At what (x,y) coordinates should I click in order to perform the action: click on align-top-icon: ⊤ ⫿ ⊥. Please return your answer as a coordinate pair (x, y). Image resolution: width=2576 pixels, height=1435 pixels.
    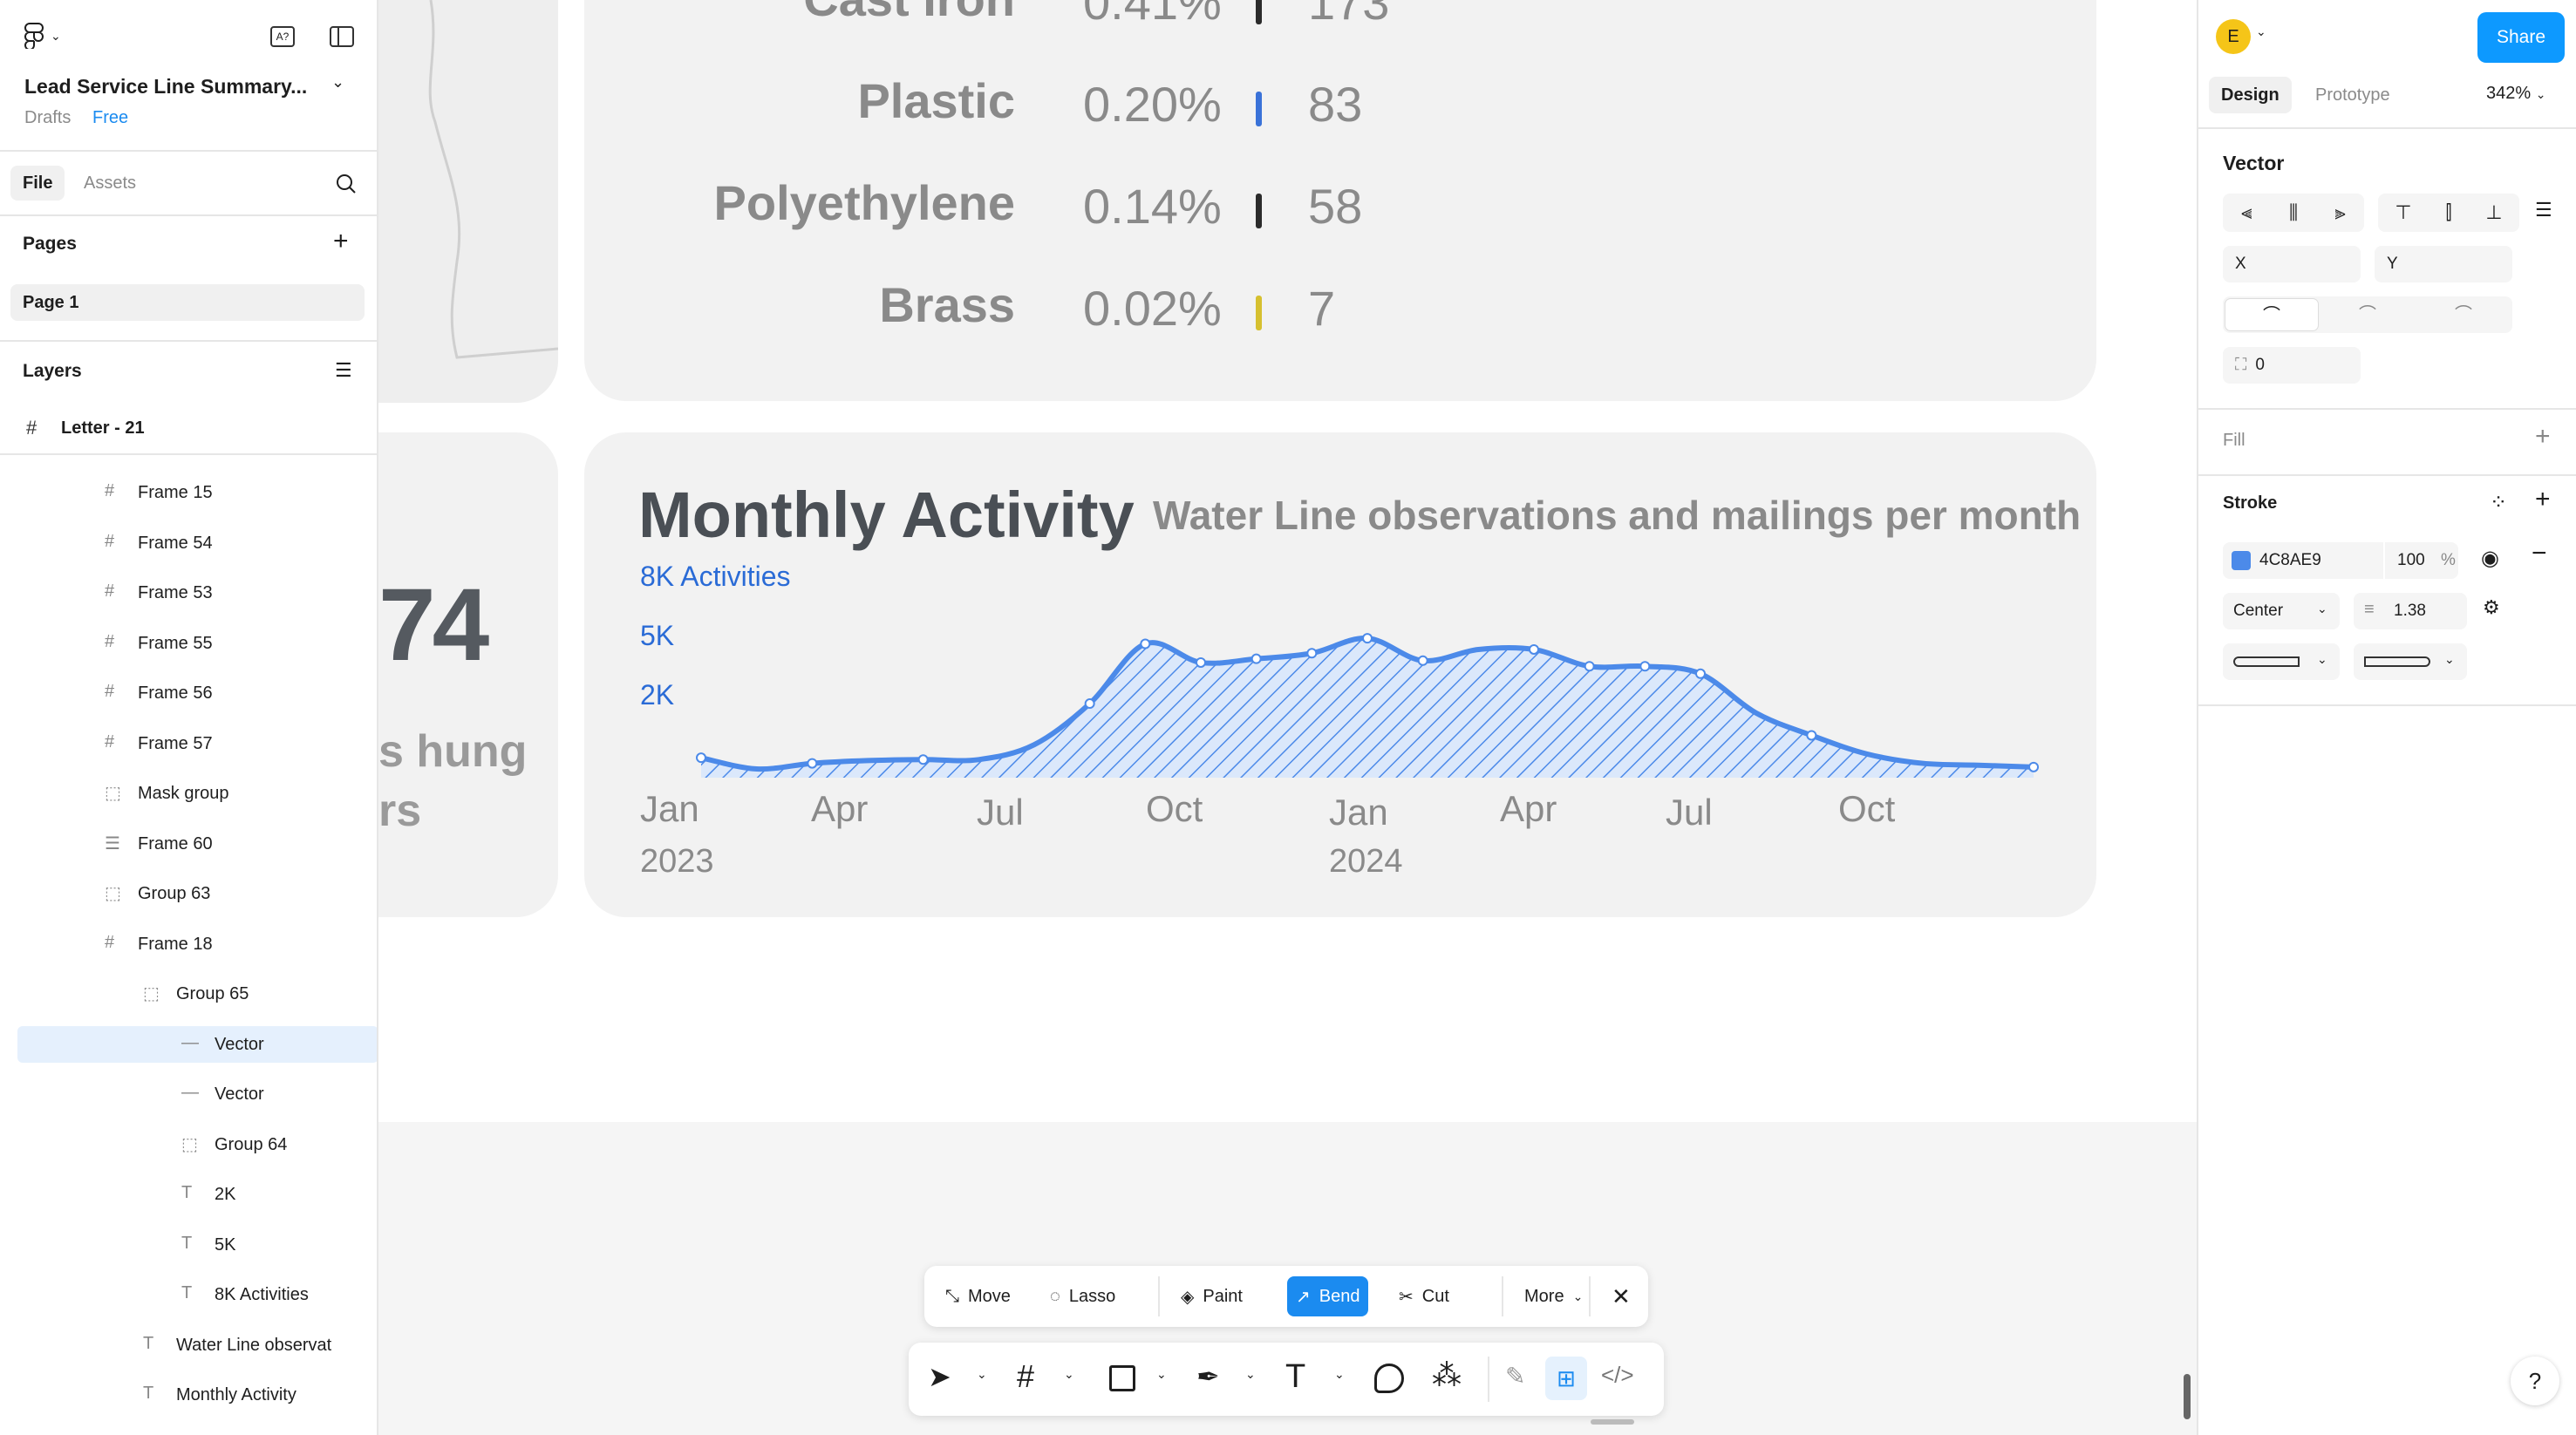
    Looking at the image, I should click on (2449, 213).